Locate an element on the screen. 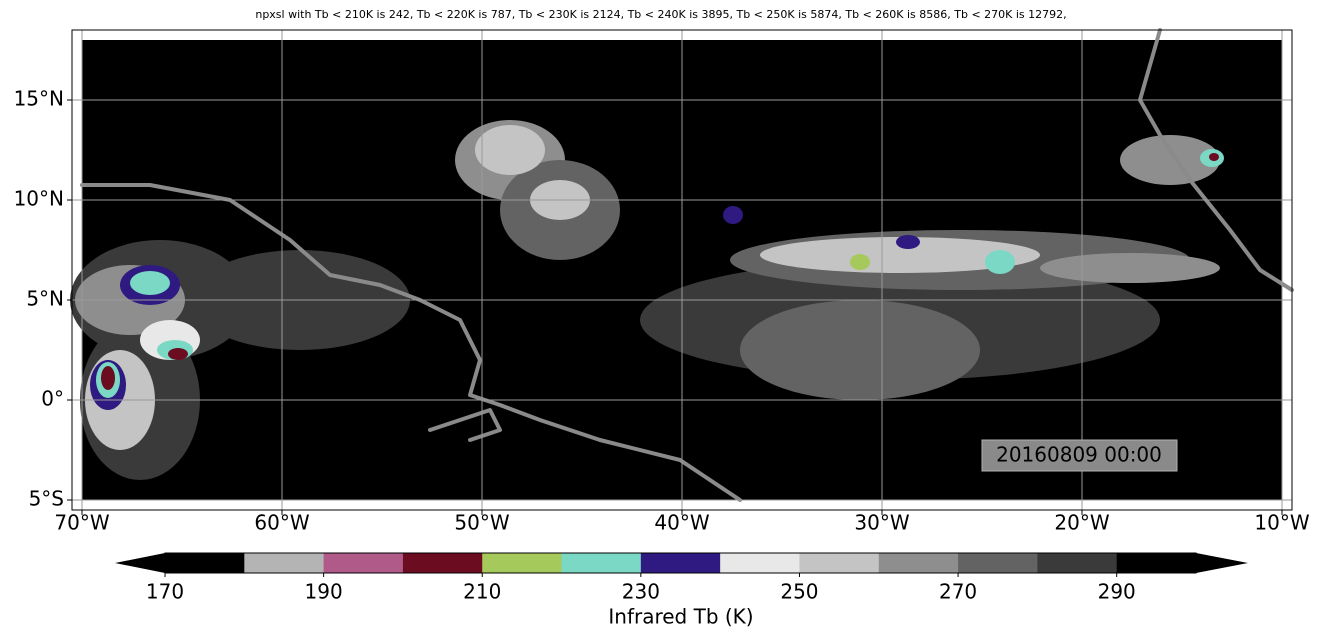 This screenshot has height=639, width=1322. x-tick-label: 20°W is located at coordinates (1081, 523).